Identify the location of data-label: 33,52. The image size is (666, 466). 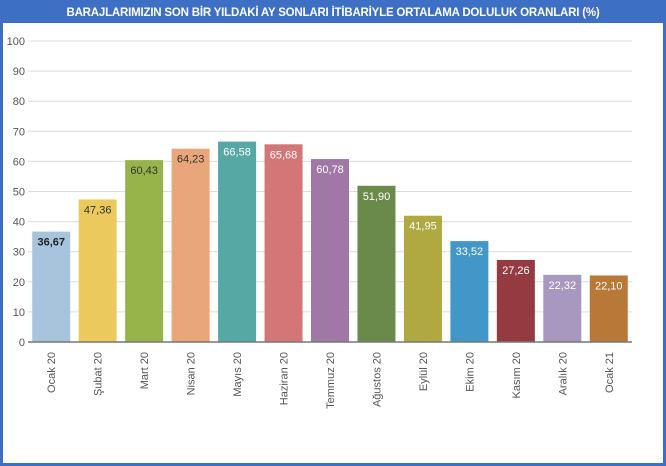
(470, 252).